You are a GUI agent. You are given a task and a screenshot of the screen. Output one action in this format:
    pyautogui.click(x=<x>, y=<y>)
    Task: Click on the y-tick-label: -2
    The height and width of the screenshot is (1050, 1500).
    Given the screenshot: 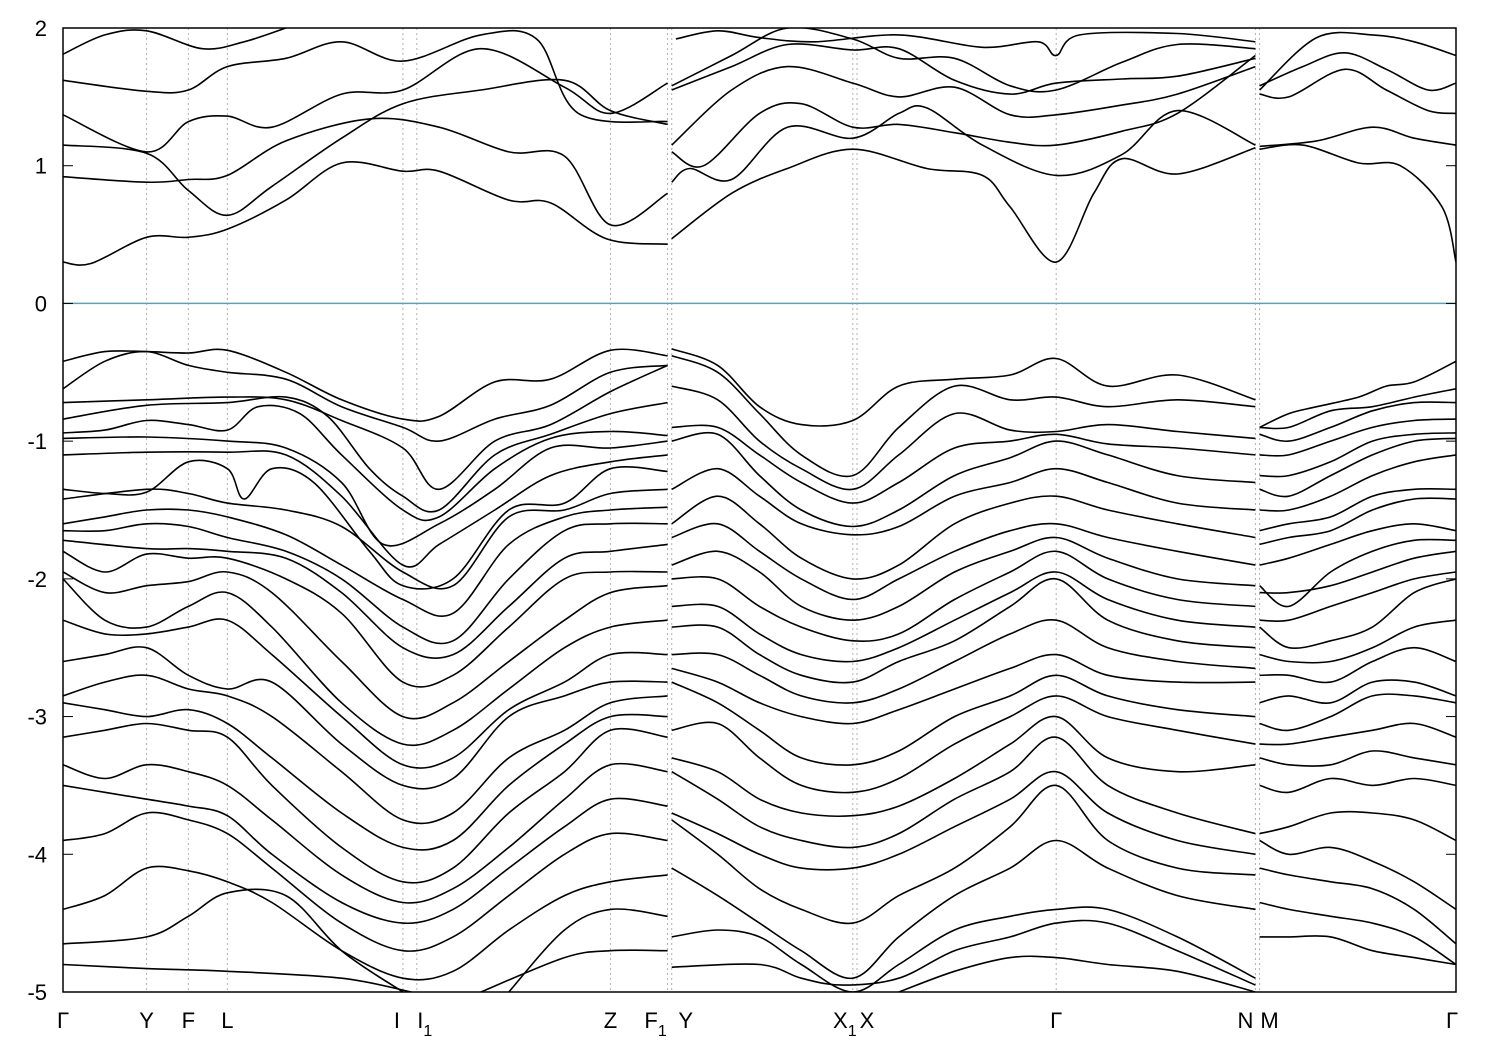 What is the action you would take?
    pyautogui.click(x=37, y=579)
    